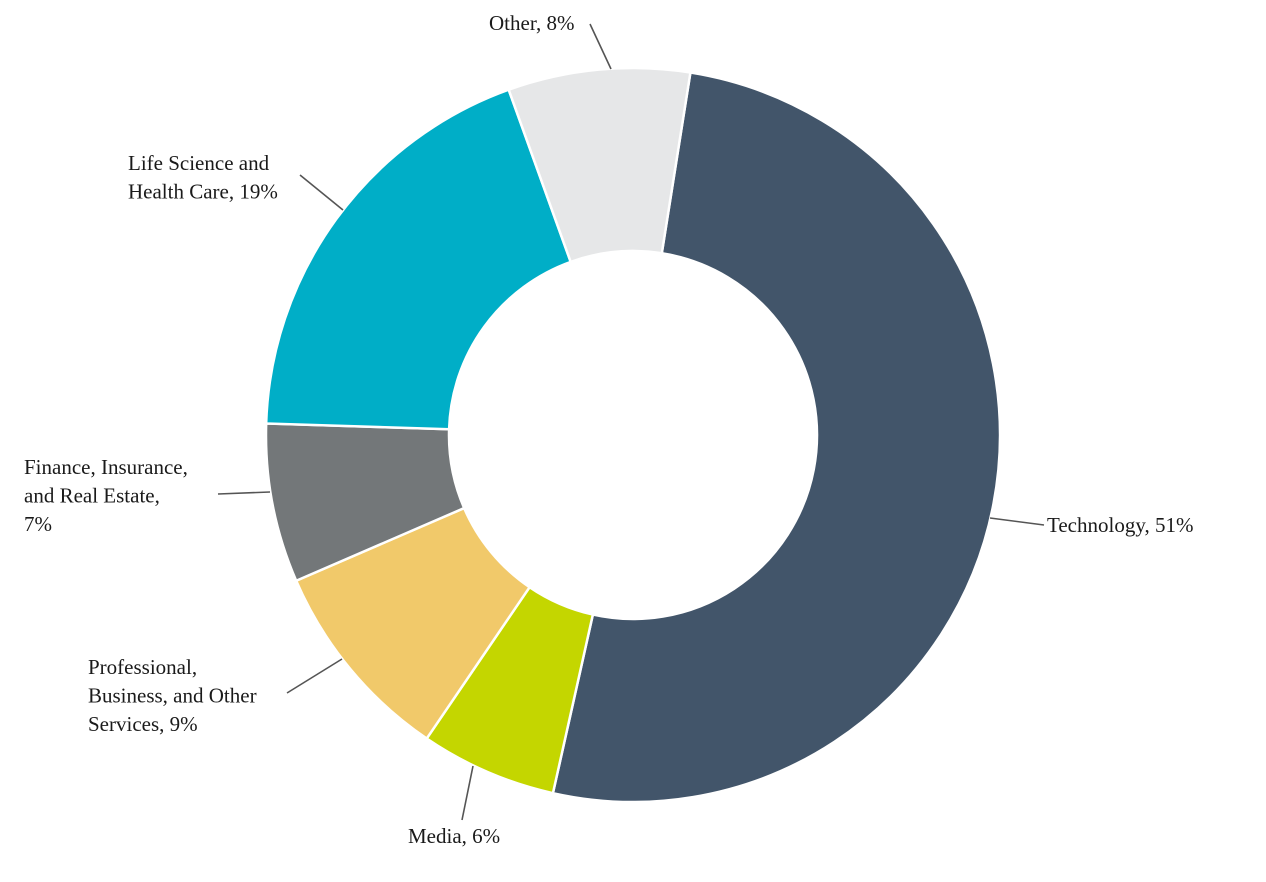  What do you see at coordinates (142, 667) in the screenshot?
I see `slice-label-2-line-0: Professional,` at bounding box center [142, 667].